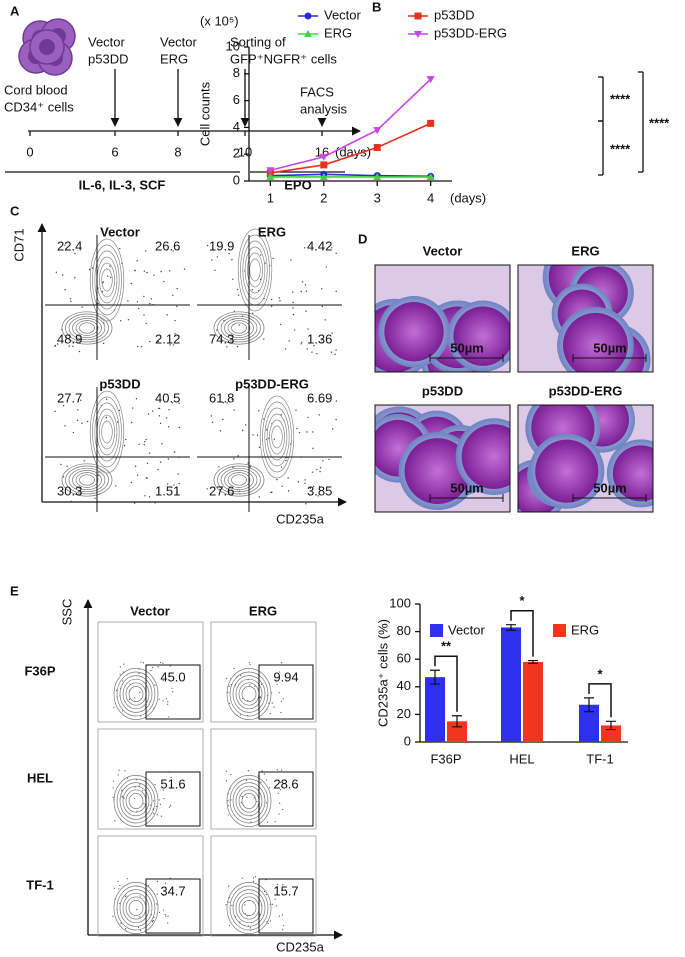  What do you see at coordinates (350, 148) in the screenshot?
I see `series-line` at bounding box center [350, 148].